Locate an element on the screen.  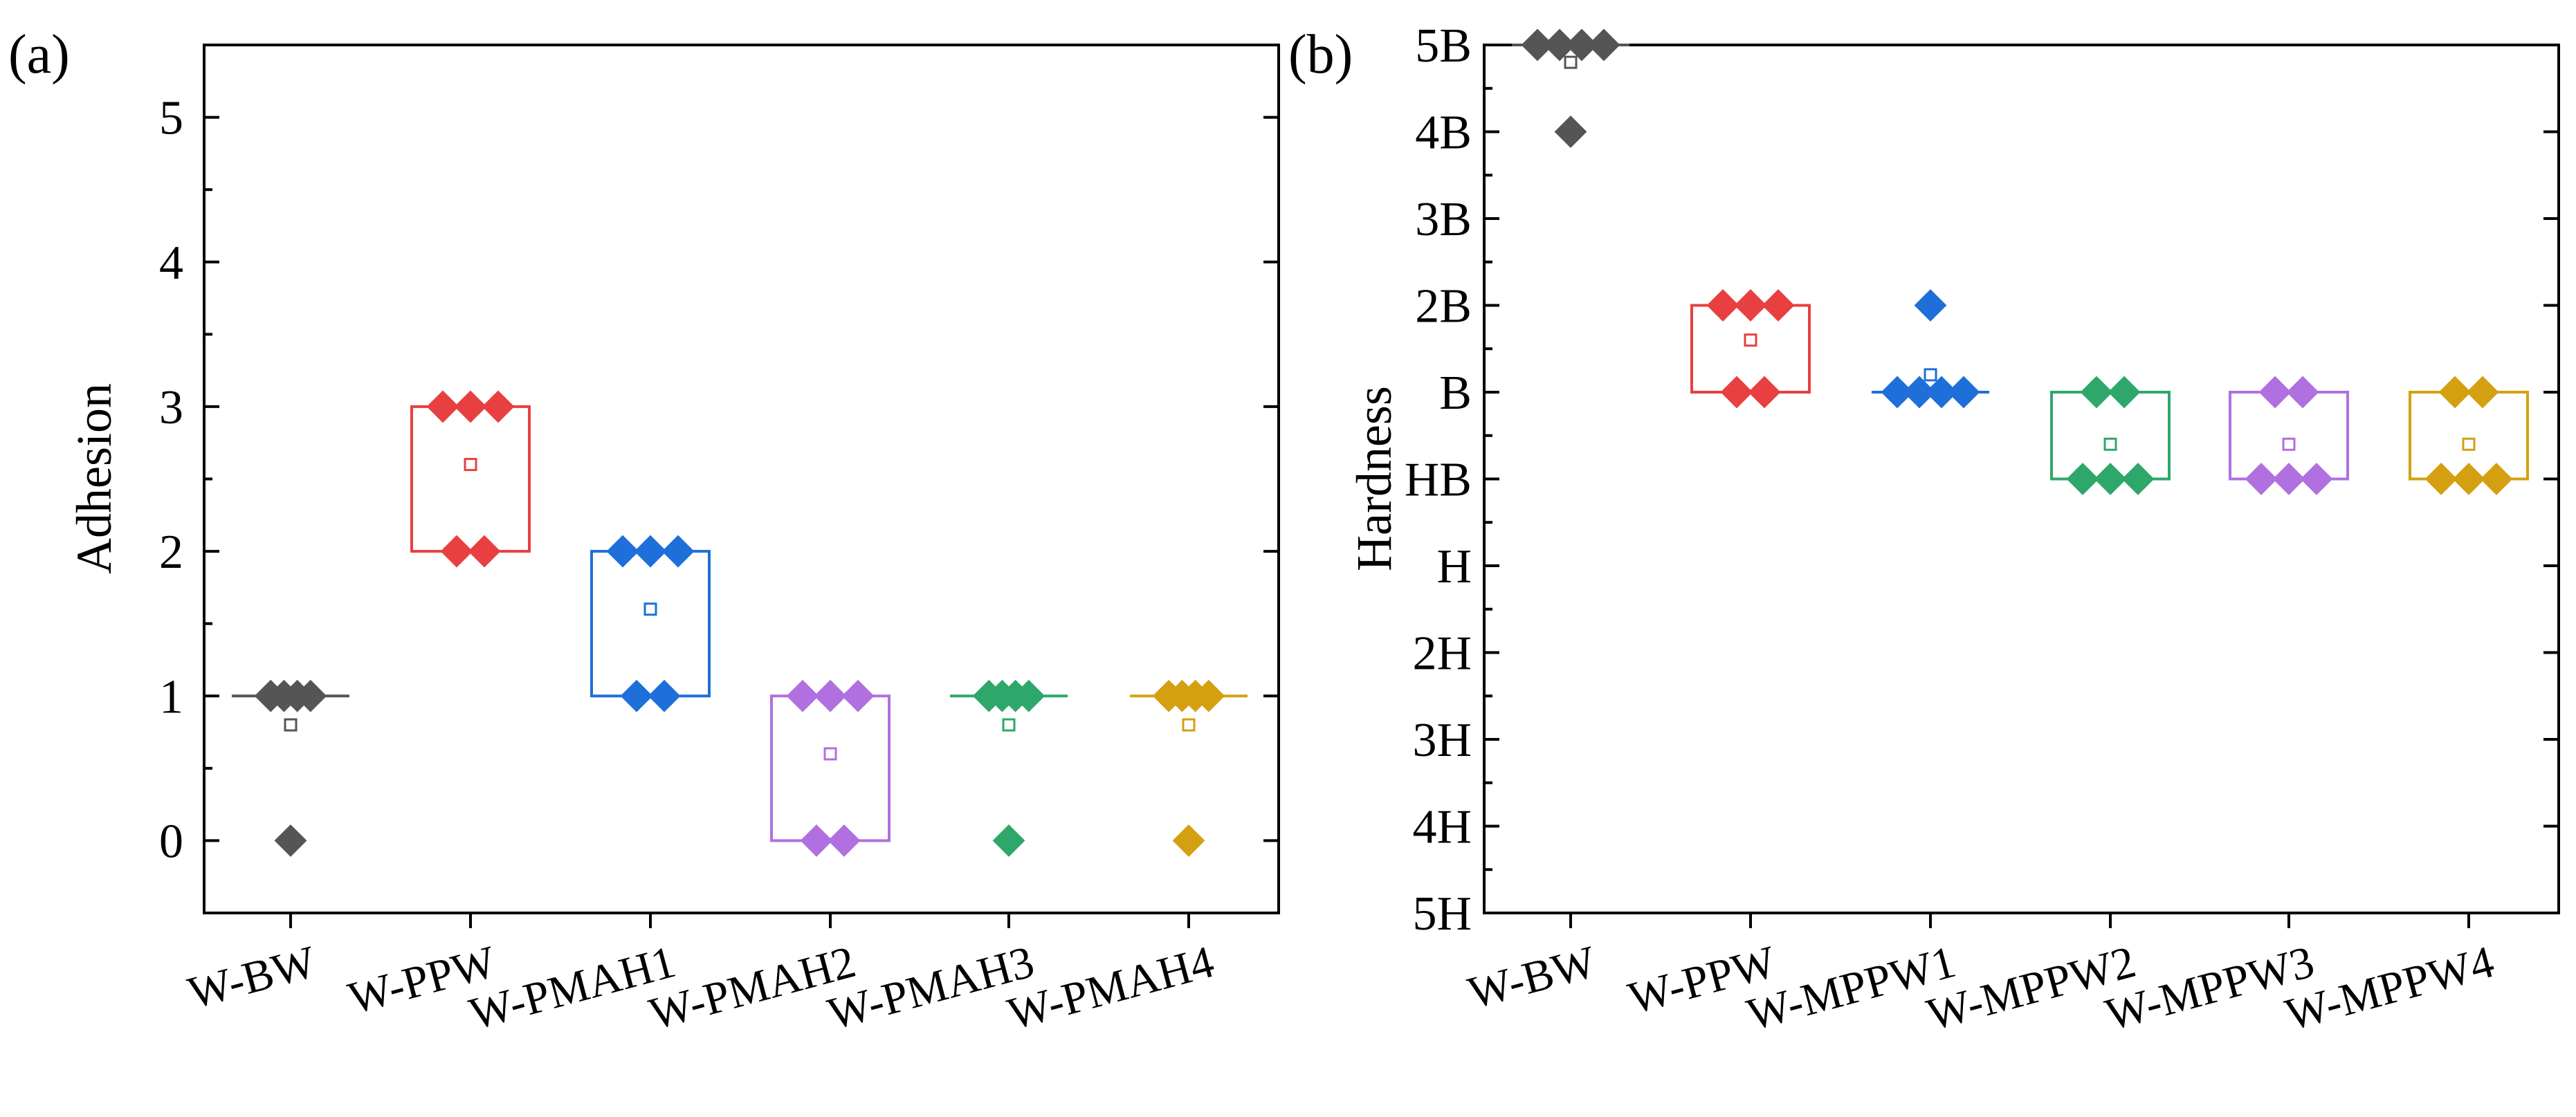
box-w-ppw is located at coordinates (471, 479).